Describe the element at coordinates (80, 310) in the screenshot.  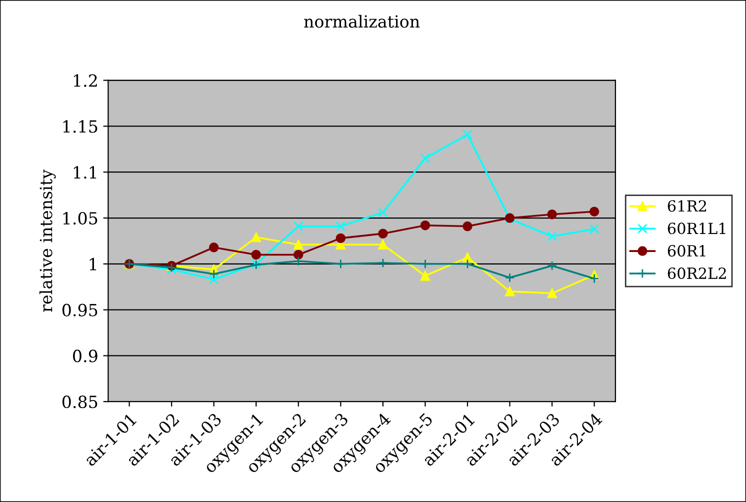
I see `y-tick-label: 0.95` at that location.